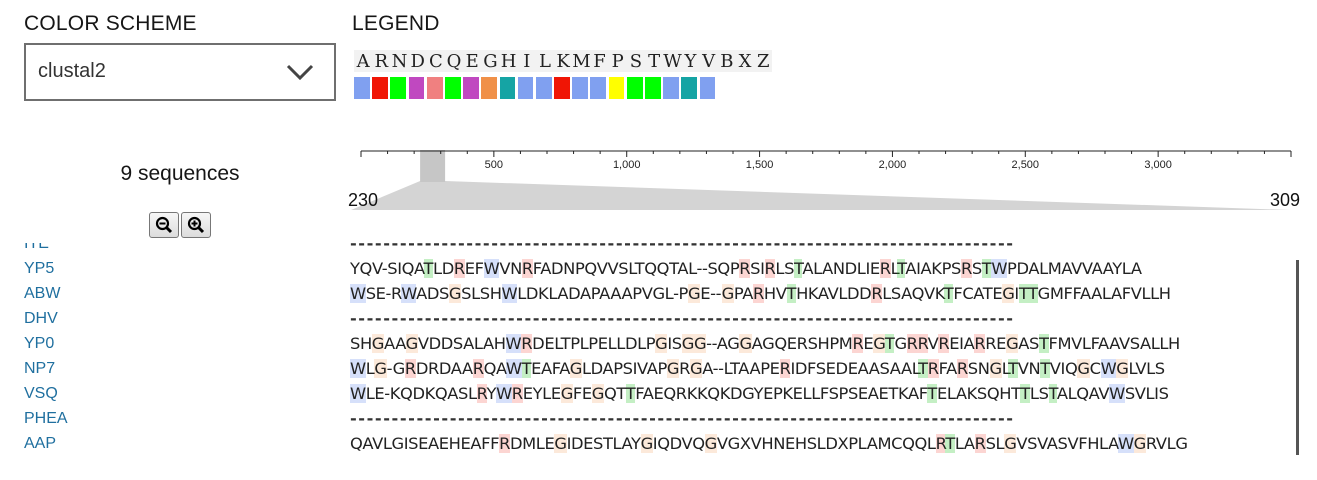 Image resolution: width=1317 pixels, height=480 pixels. I want to click on sequence-name: ITE, so click(36, 247).